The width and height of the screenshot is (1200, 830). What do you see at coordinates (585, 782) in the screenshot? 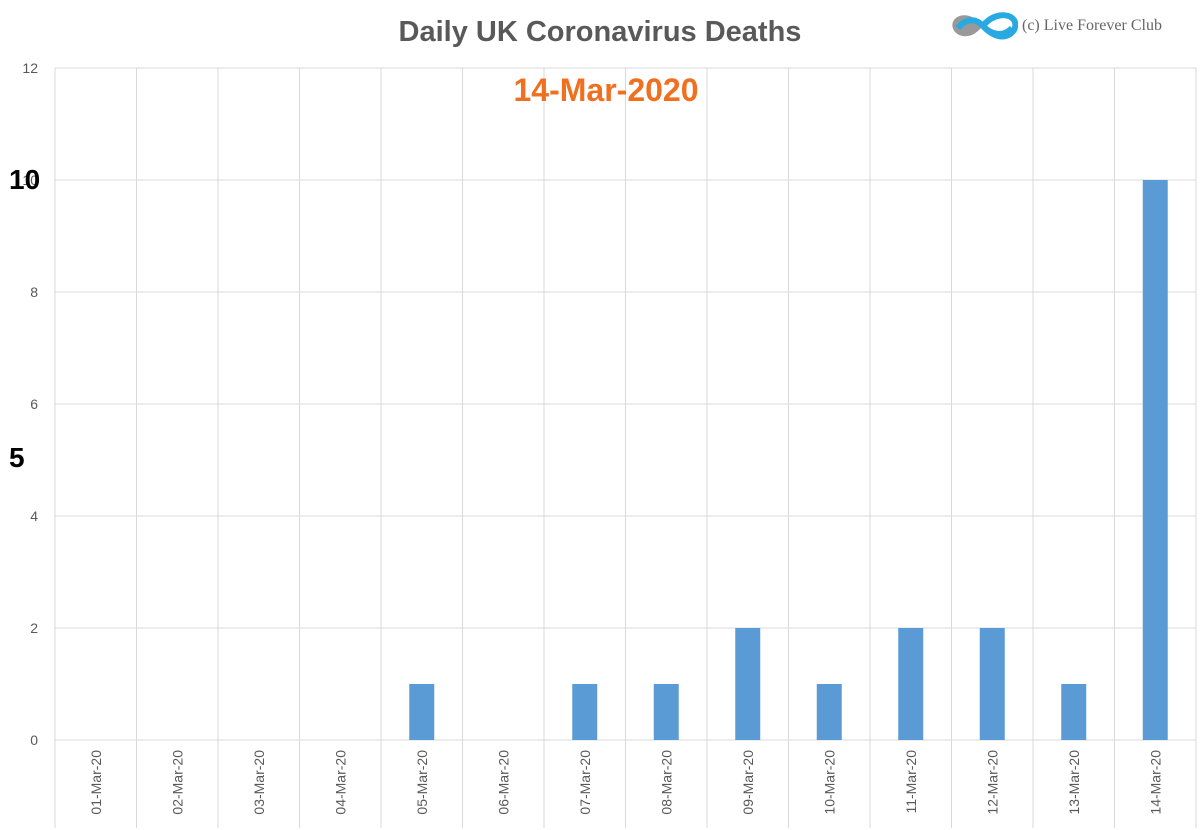
I see `x-tick-label: 07-Mar-20` at bounding box center [585, 782].